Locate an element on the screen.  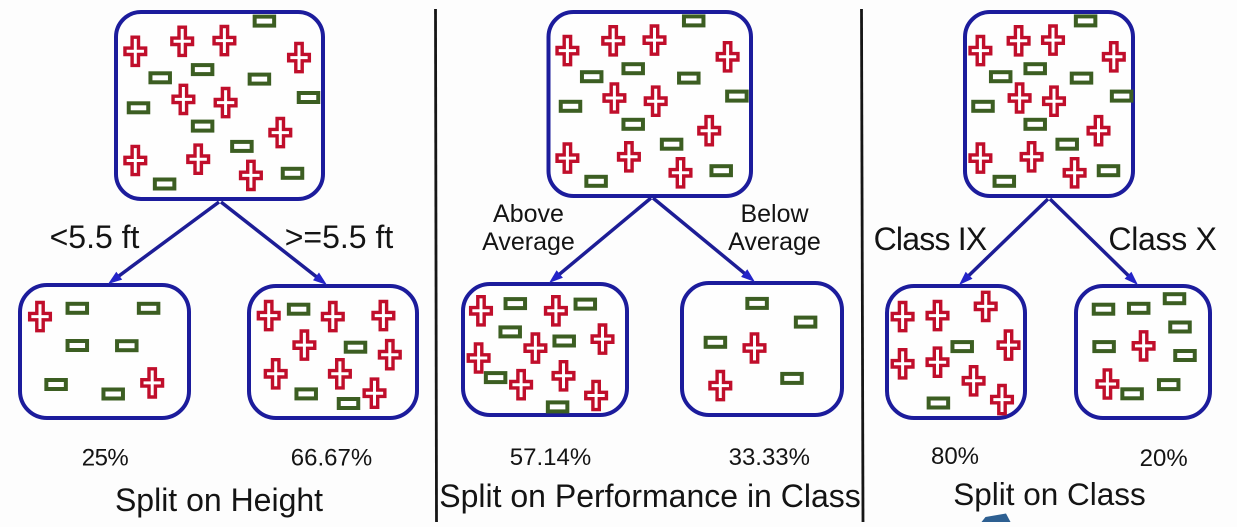
svg-text: >=5.5 ft is located at coordinates (339, 237).